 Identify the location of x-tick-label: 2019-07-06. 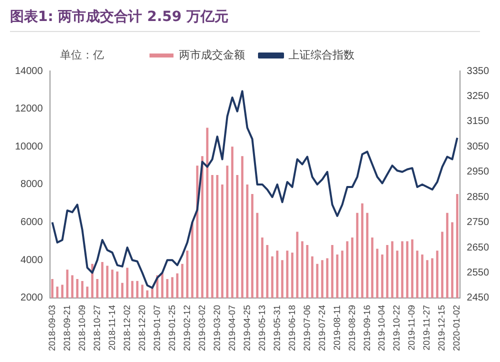
(307, 328).